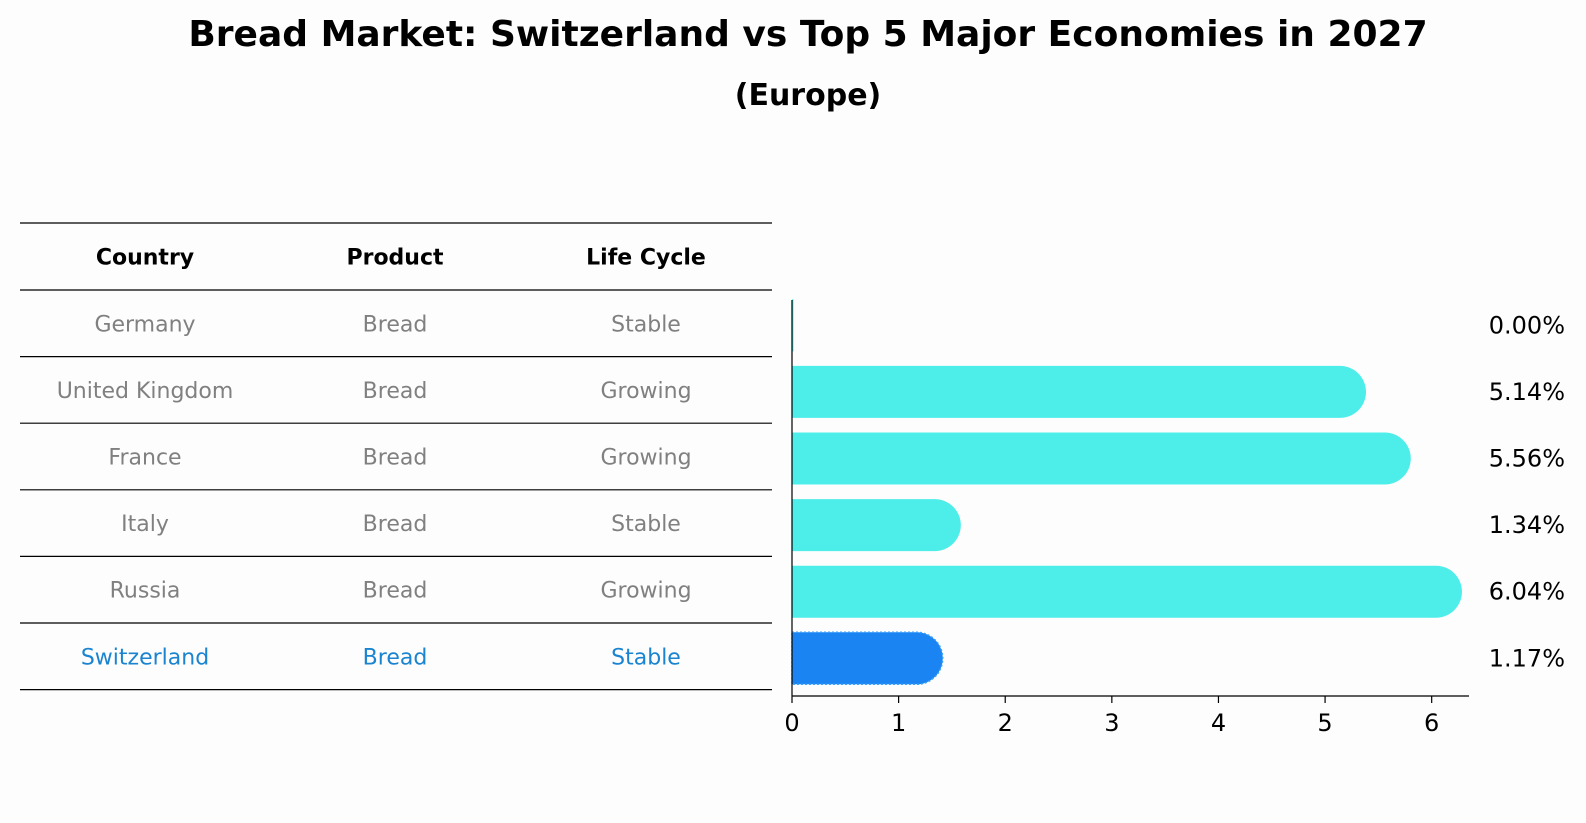 This screenshot has height=823, width=1586. What do you see at coordinates (145, 258) in the screenshot?
I see `table-header-country: Country` at bounding box center [145, 258].